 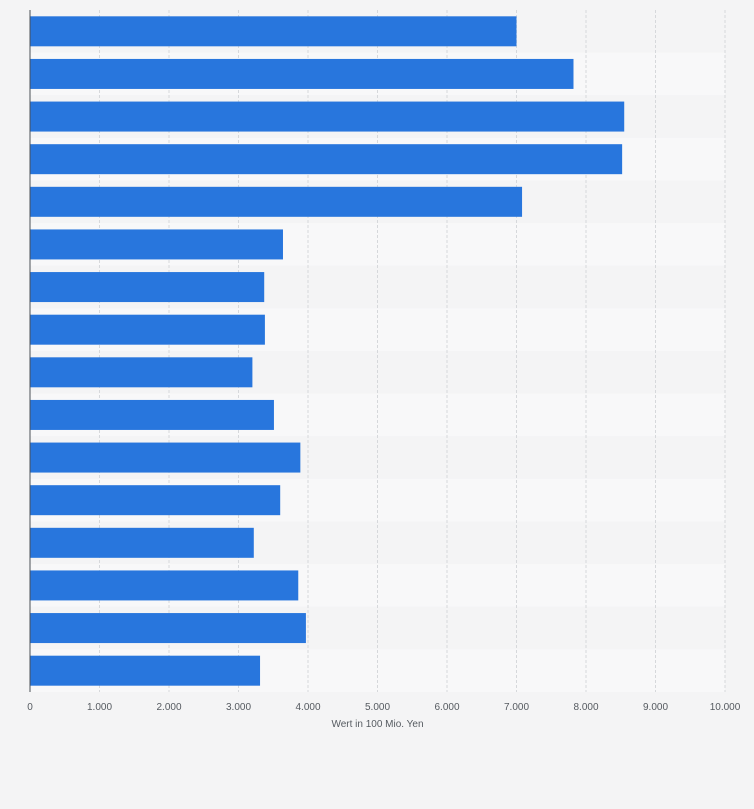 What do you see at coordinates (725, 707) in the screenshot?
I see `x-tick-label: 10.000` at bounding box center [725, 707].